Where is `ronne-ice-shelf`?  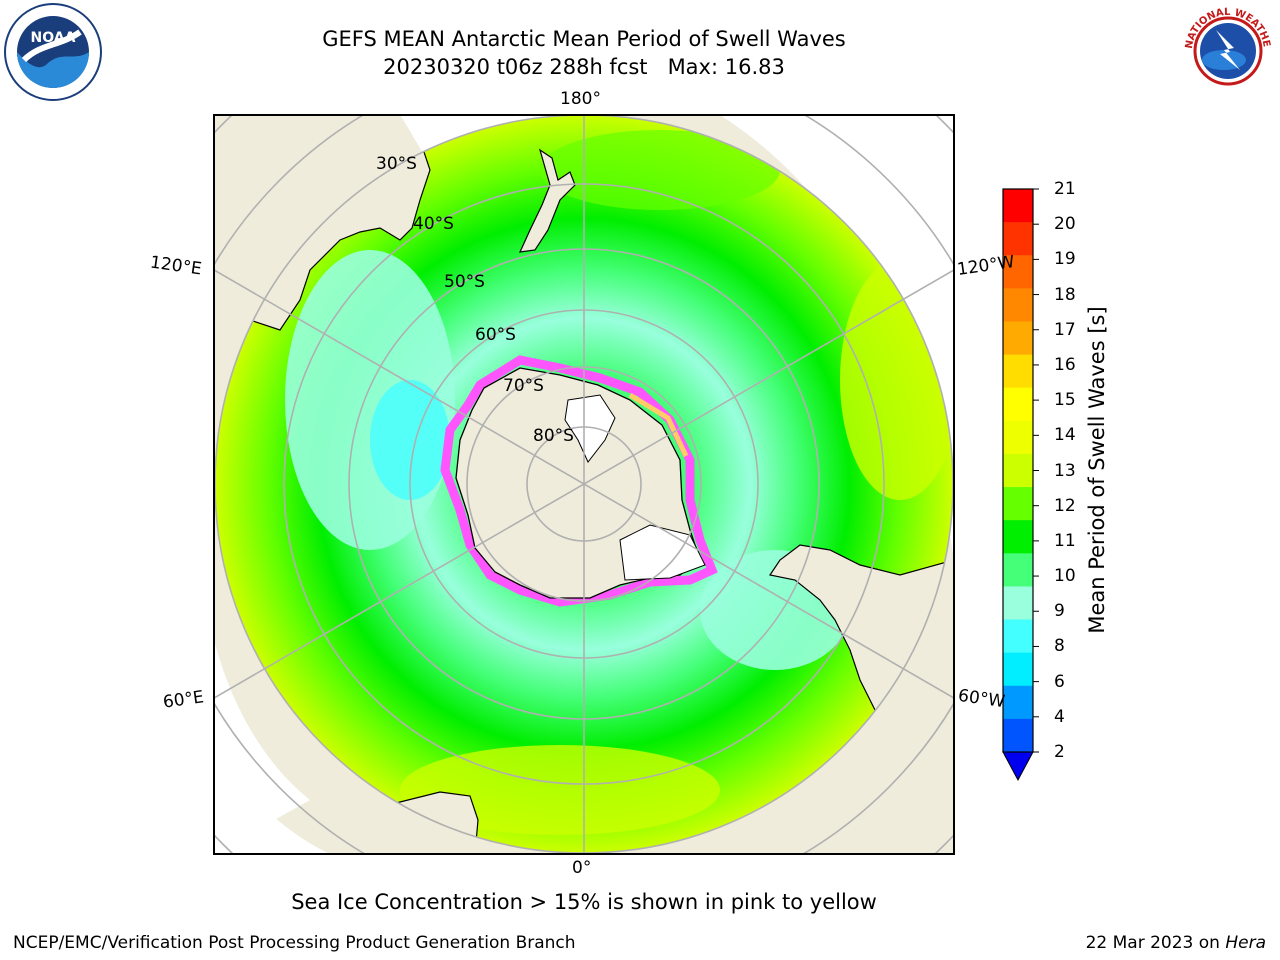
ronne-ice-shelf is located at coordinates (662, 552).